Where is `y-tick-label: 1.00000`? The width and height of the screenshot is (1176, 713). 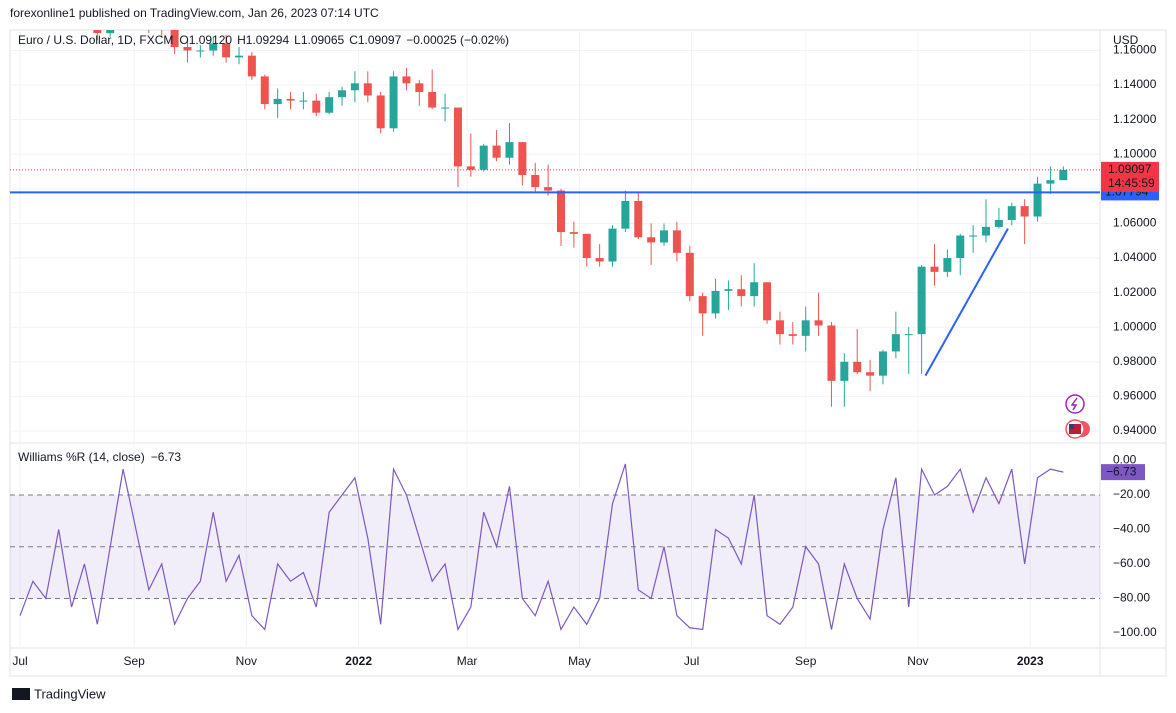 y-tick-label: 1.00000 is located at coordinates (1135, 326).